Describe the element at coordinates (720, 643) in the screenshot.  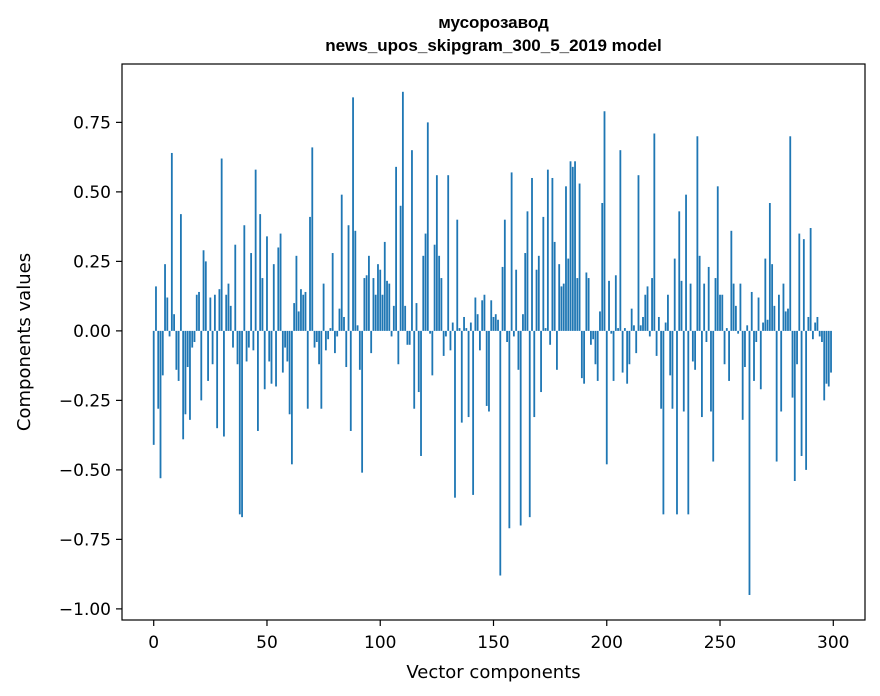
I see `x-tick-label: 250` at that location.